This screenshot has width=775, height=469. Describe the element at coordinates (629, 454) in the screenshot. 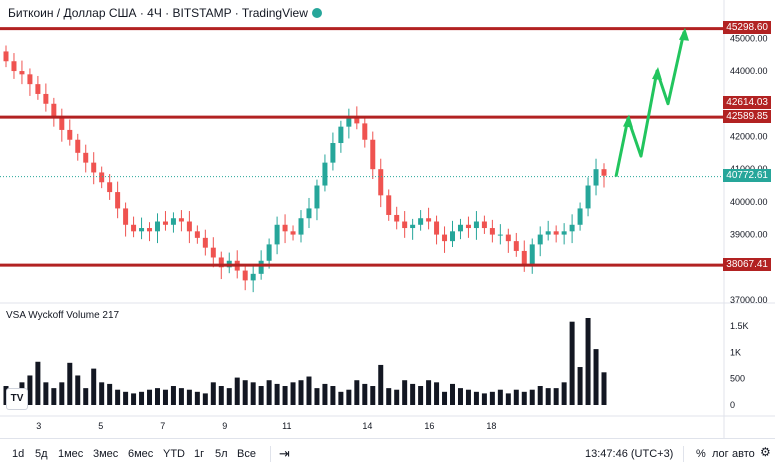

I see `clock-time: 13:47:46 (UTC+3)` at that location.